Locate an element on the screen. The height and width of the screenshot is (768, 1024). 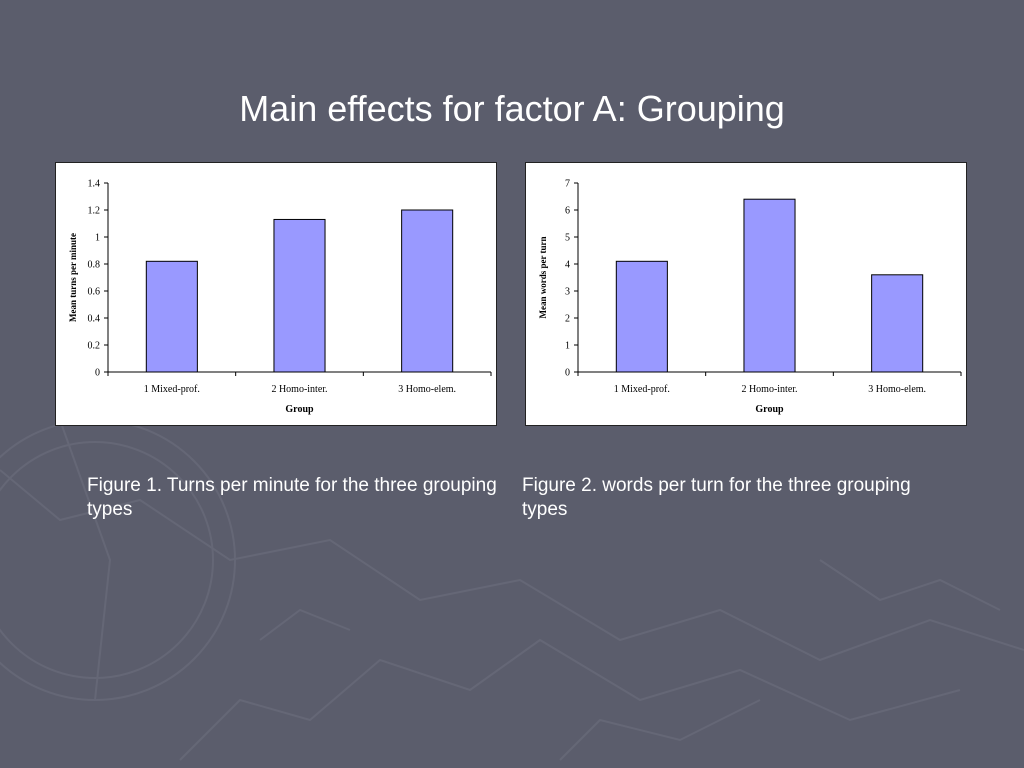
chart-1-y-tick-label: 0.6 is located at coordinates (94, 292).